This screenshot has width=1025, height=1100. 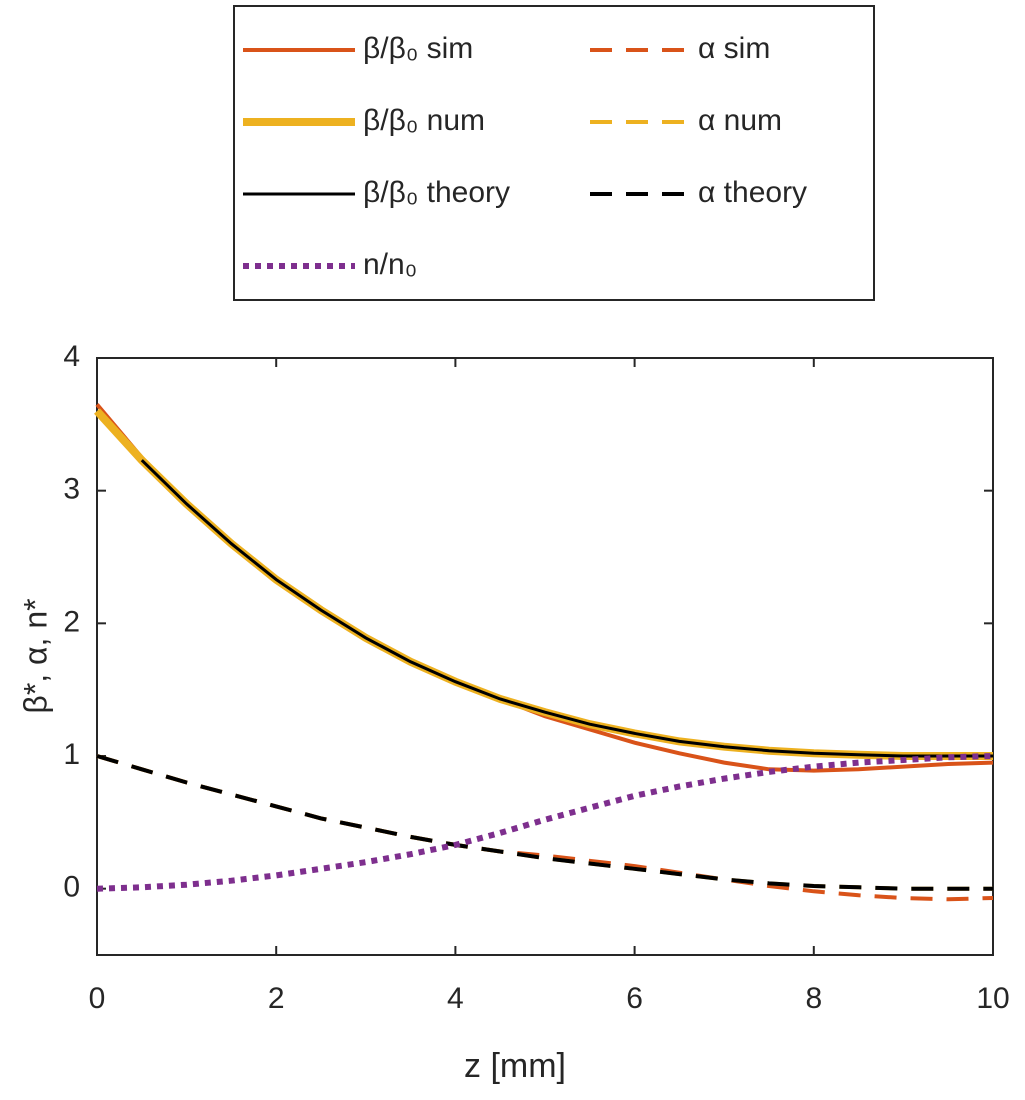 What do you see at coordinates (752, 192) in the screenshot?
I see `legend-label: α theory` at bounding box center [752, 192].